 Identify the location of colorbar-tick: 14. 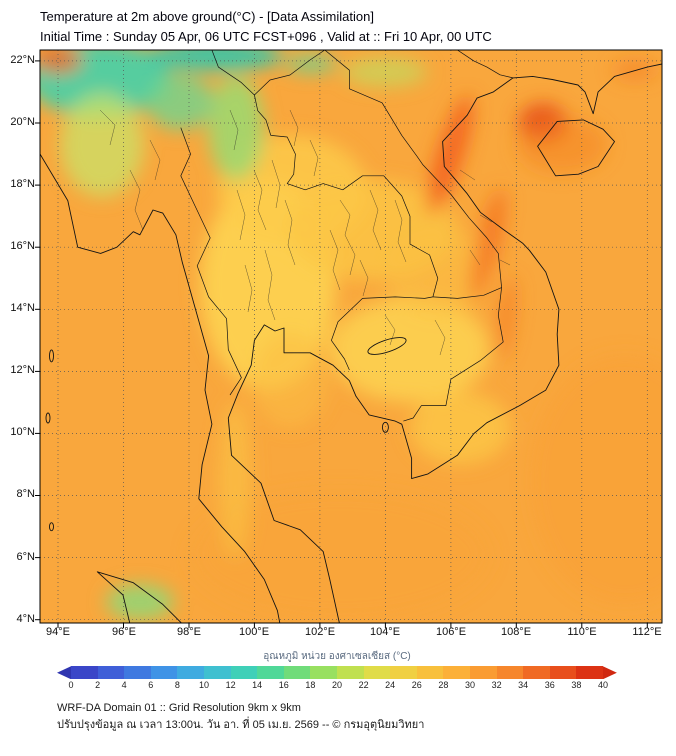
(257, 685).